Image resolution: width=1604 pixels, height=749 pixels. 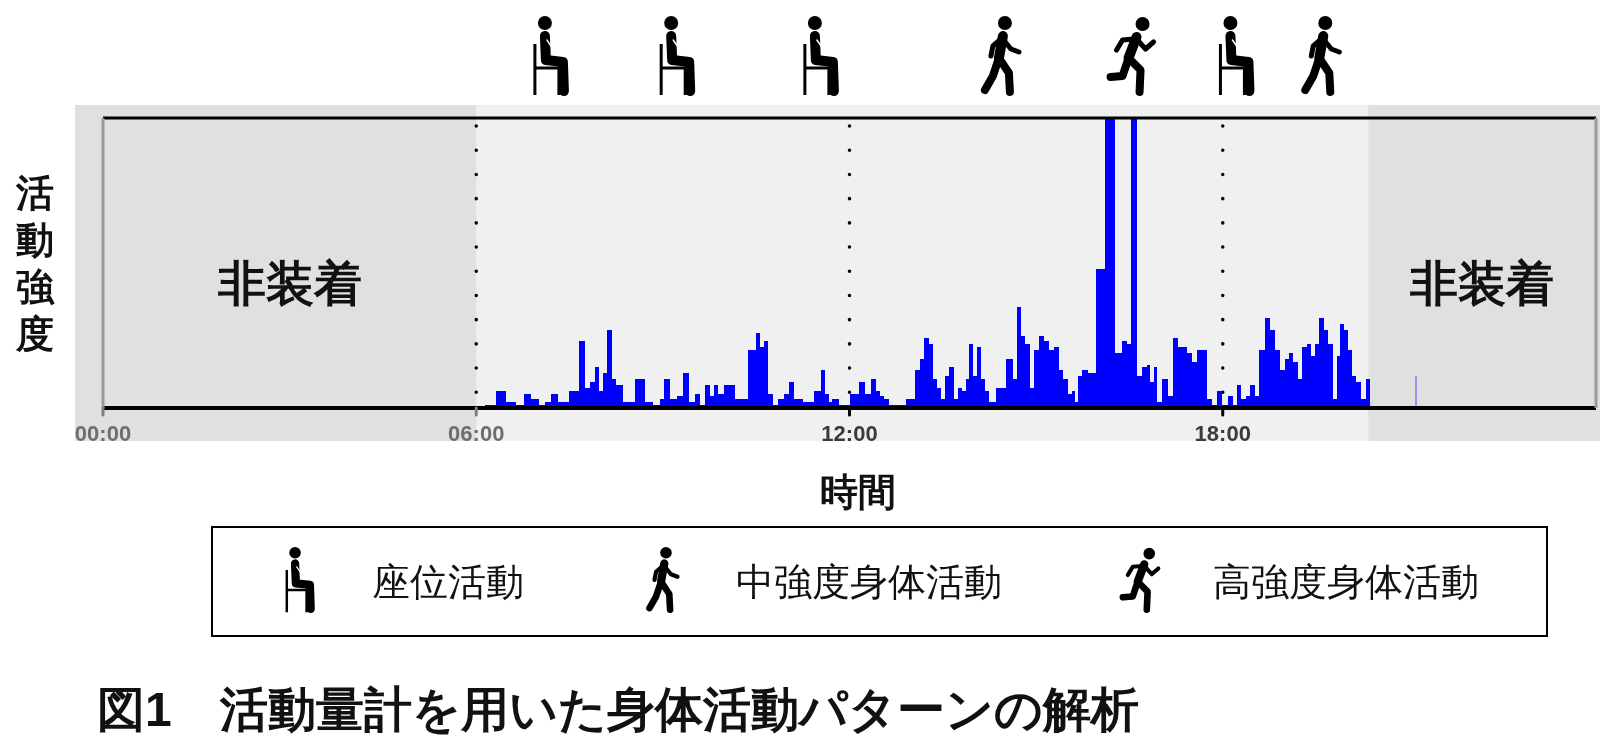 What do you see at coordinates (35, 263) in the screenshot?
I see `y-axis-title: 活動強度` at bounding box center [35, 263].